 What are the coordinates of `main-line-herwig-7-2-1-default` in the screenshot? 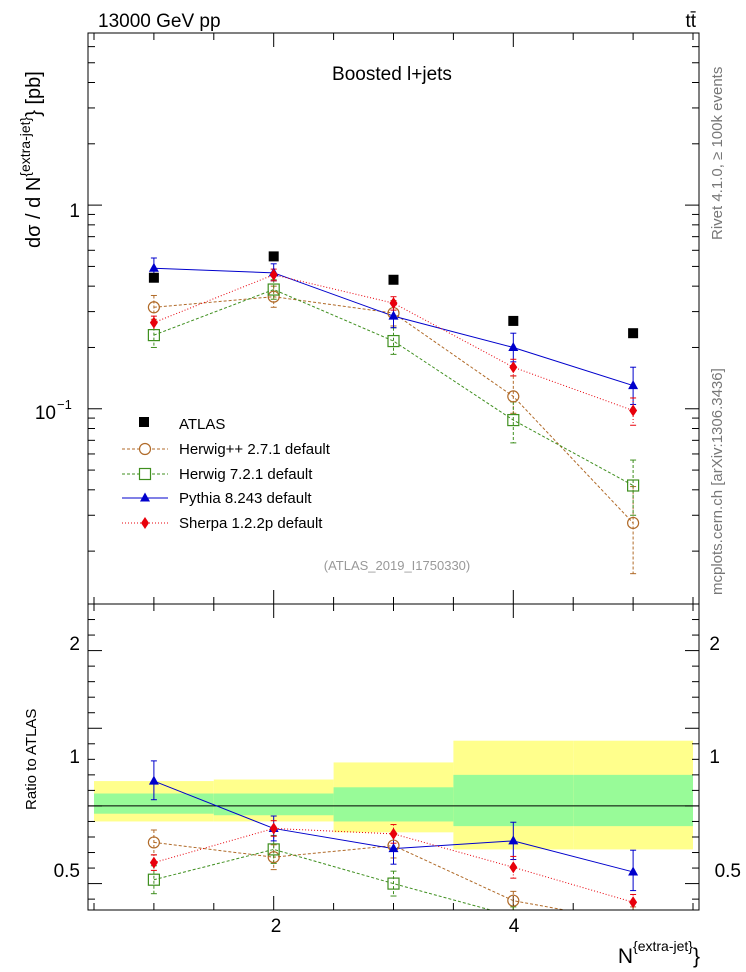 It's located at (393, 387).